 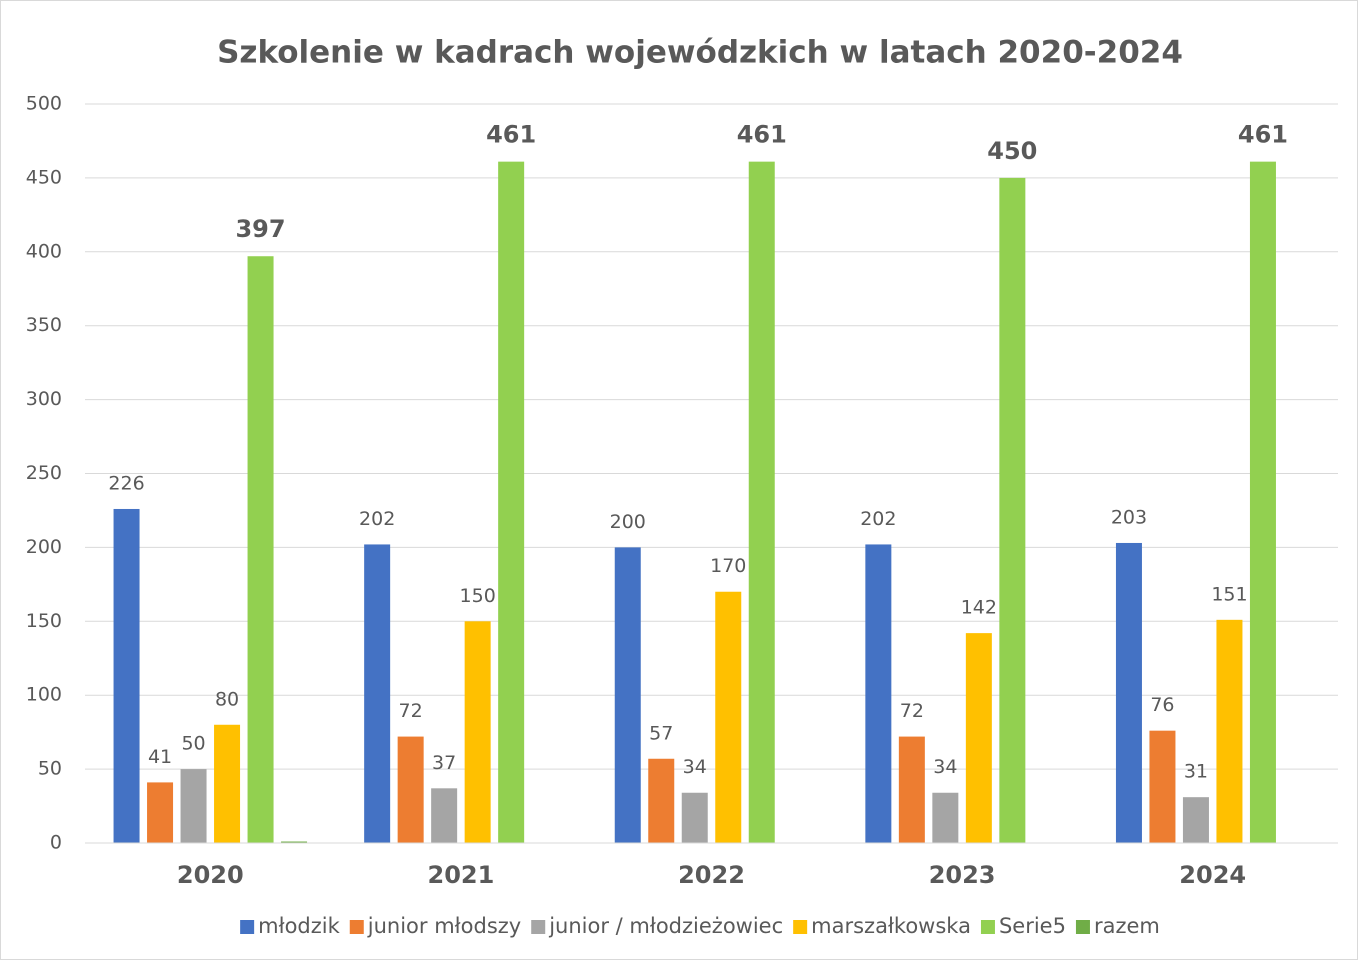 I want to click on legend-label: młodzik, so click(x=299, y=926).